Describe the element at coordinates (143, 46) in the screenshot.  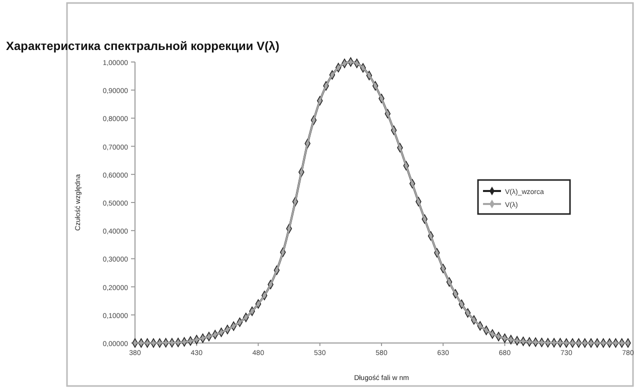
I see `chart-title: Характеристика спектральной коррекции V(λ)` at that location.